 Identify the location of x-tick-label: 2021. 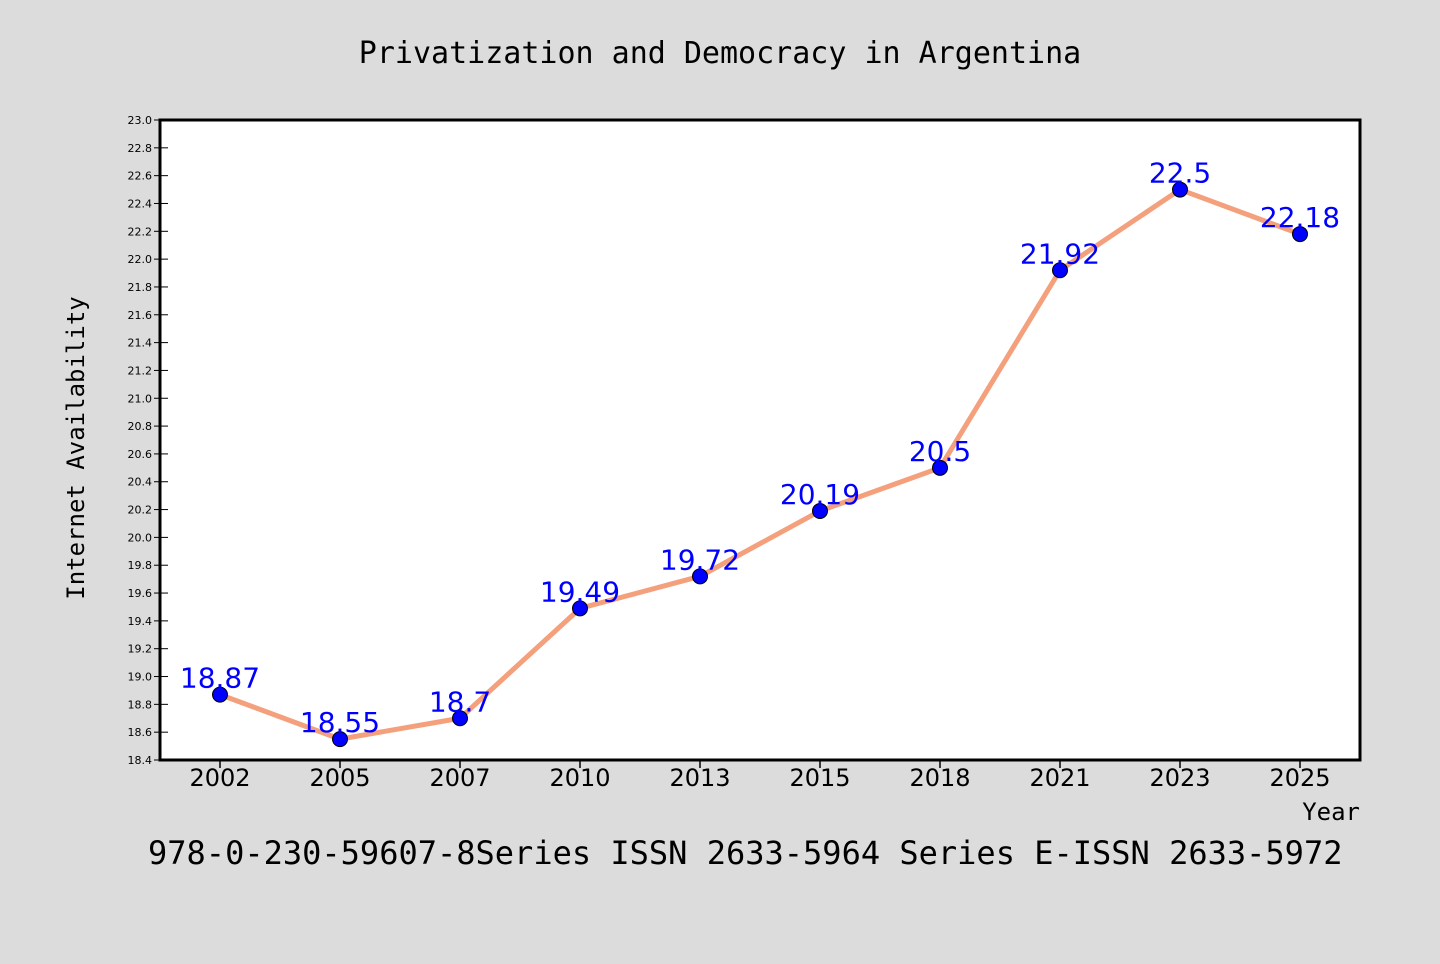
(1059, 778).